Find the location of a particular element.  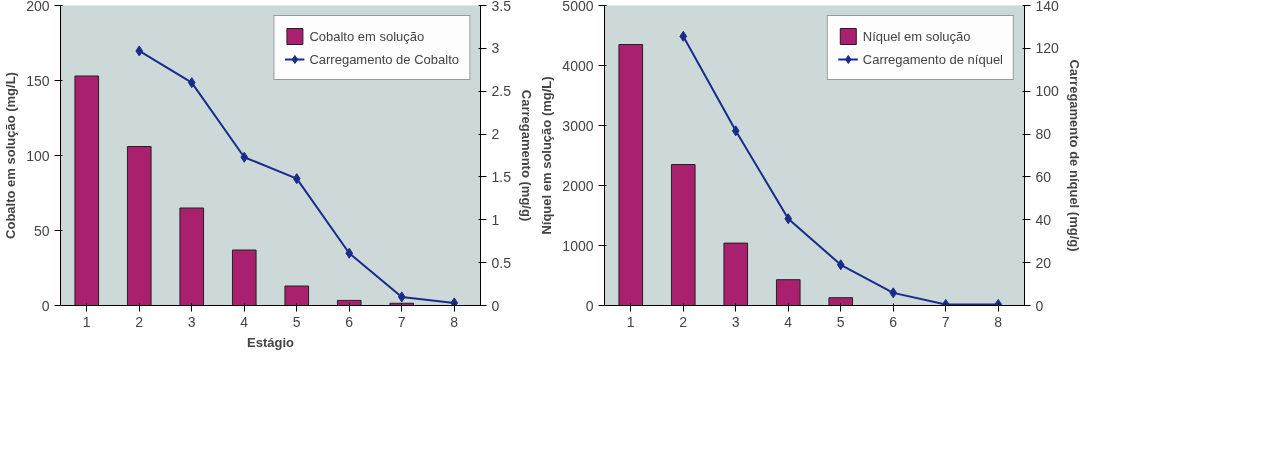

y-tick-label: 1000 is located at coordinates (578, 245).